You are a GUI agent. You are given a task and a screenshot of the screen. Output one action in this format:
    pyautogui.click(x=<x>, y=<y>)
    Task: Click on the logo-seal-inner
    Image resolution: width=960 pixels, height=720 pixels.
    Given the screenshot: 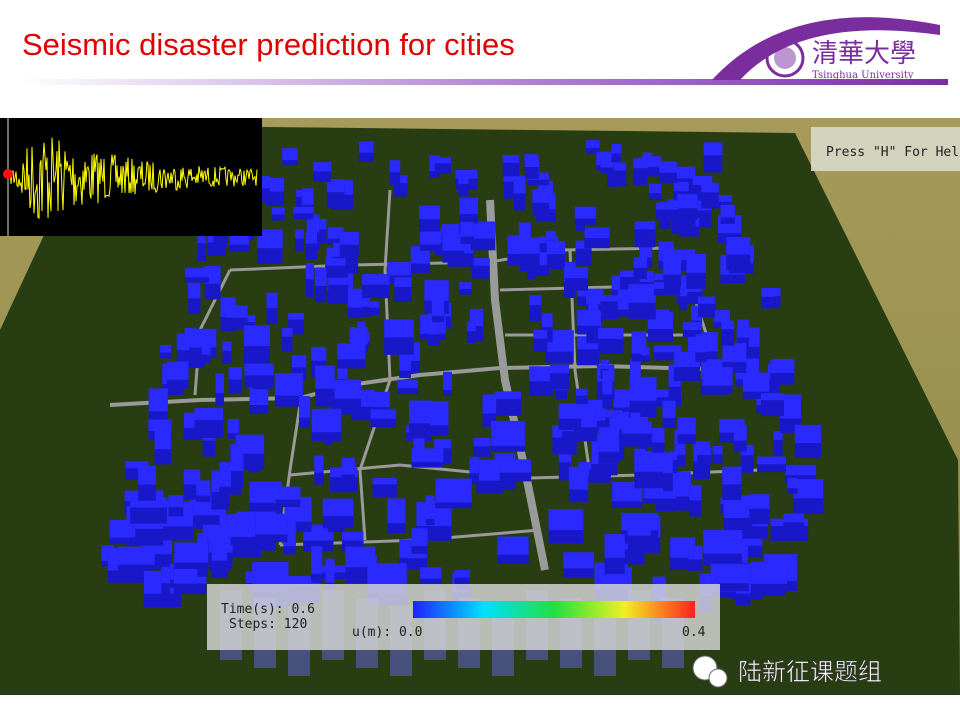 What is the action you would take?
    pyautogui.click(x=785, y=58)
    